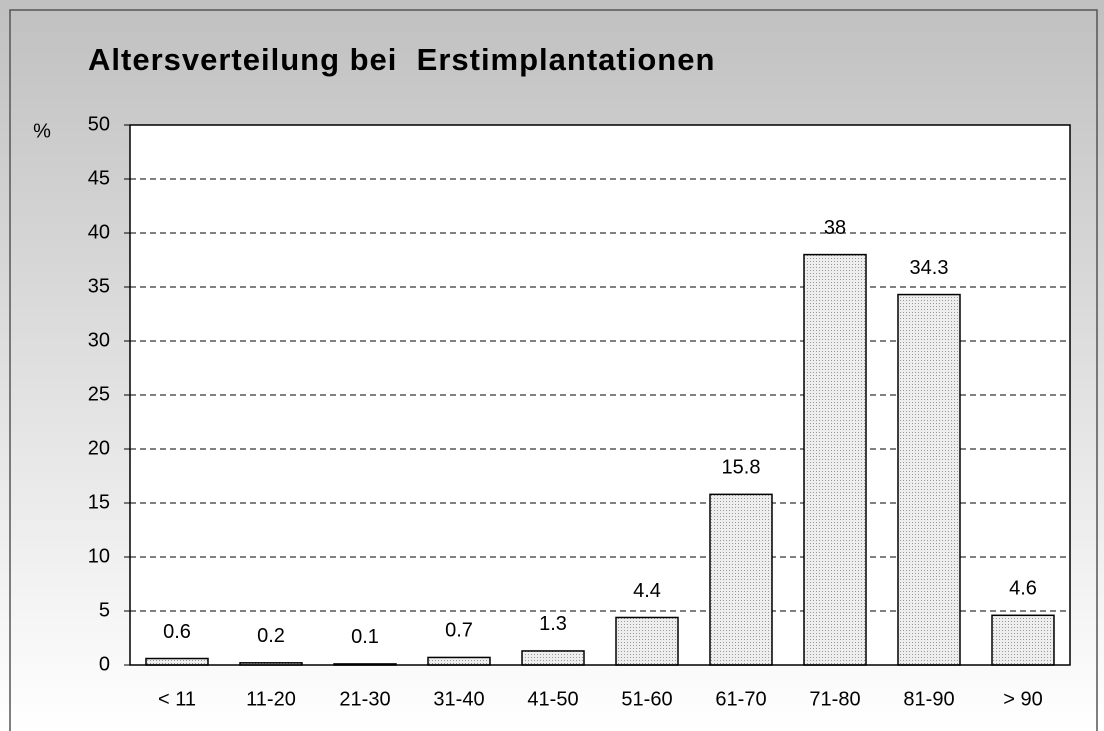 The height and width of the screenshot is (731, 1104). What do you see at coordinates (835, 228) in the screenshot?
I see `value-label: 38` at bounding box center [835, 228].